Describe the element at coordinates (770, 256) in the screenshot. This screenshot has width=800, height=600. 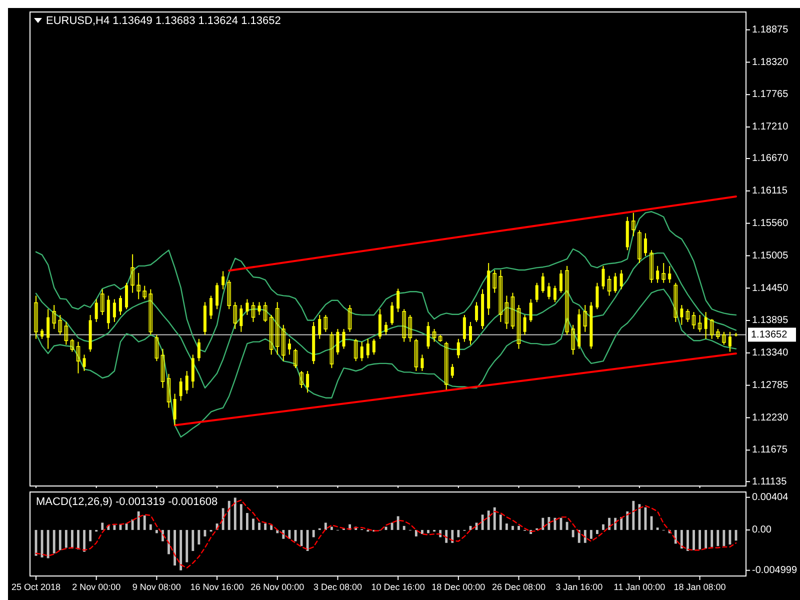
I see `y-tick-label: 1.15005` at that location.